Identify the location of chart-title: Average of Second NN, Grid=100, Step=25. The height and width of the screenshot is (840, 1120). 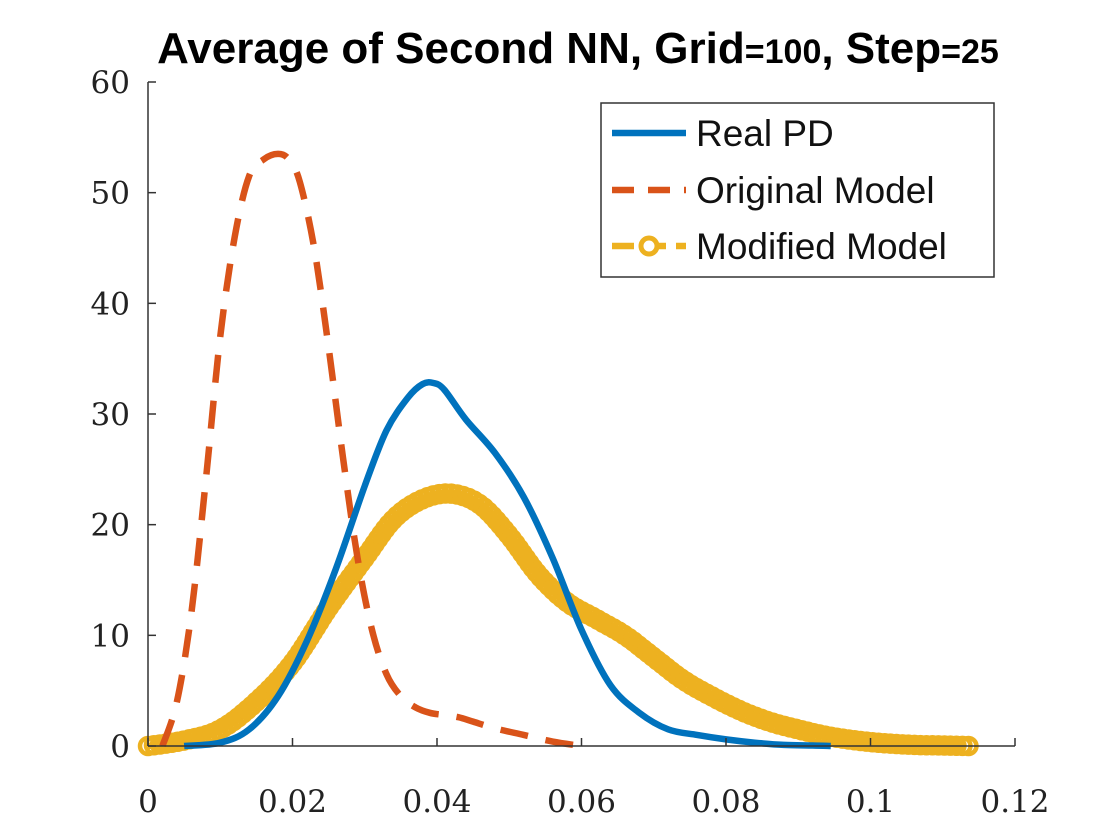
(578, 48).